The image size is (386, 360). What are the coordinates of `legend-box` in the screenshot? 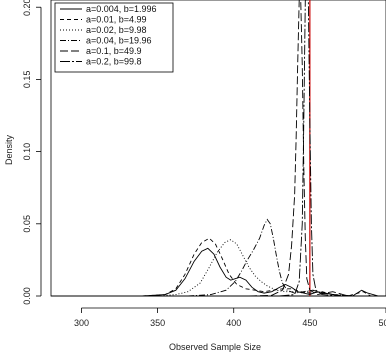 It's located at (114, 37).